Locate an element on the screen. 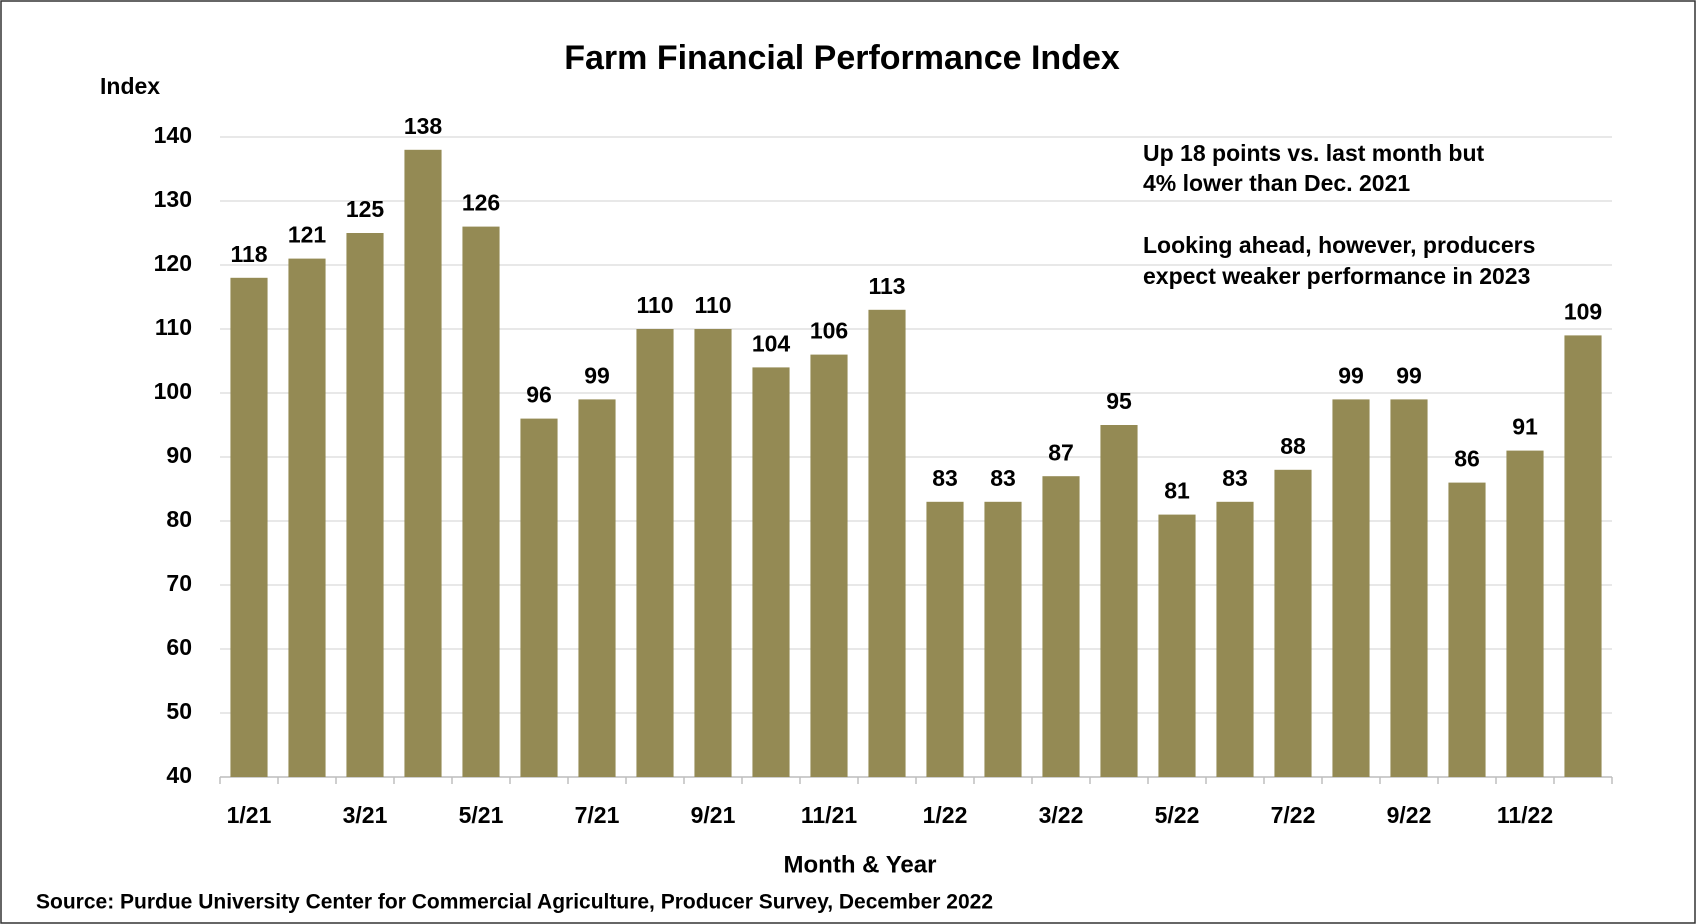 This screenshot has width=1696, height=924. x-tick-label: 7/21 is located at coordinates (597, 815).